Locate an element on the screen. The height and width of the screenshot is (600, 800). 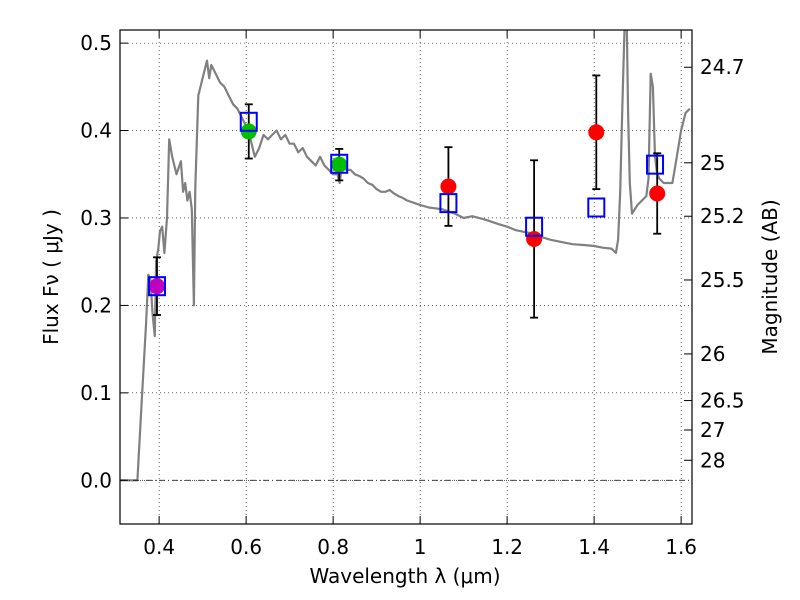
y2-tick-label: 24.7 is located at coordinates (722, 67).